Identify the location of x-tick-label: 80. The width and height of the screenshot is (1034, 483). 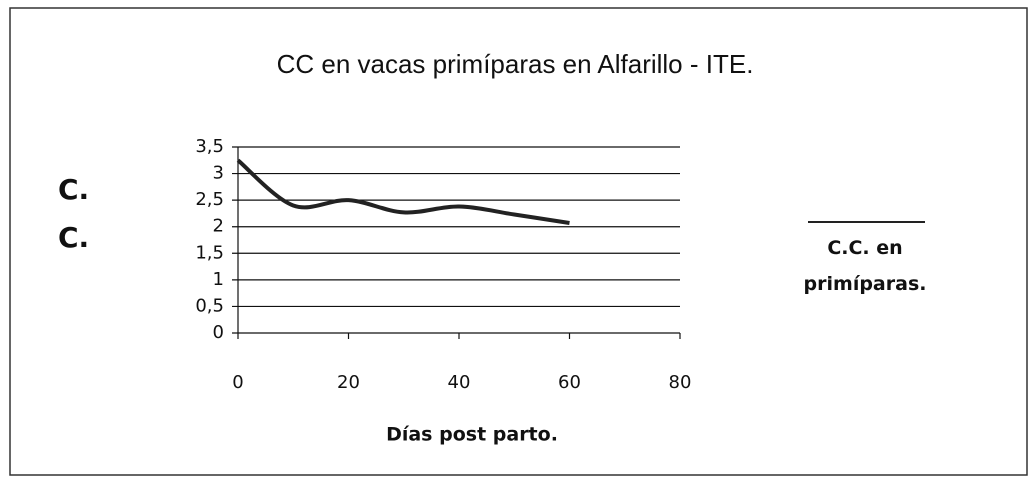
(680, 382).